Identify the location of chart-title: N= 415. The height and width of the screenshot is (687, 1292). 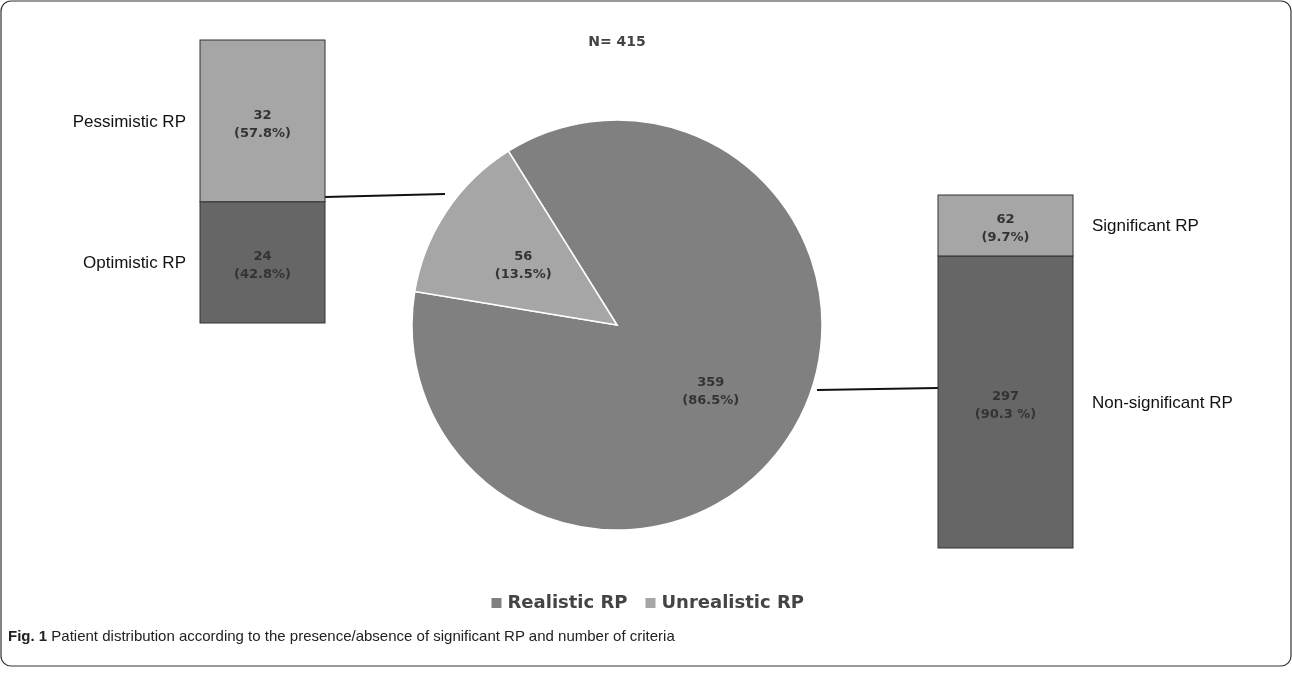
(617, 41).